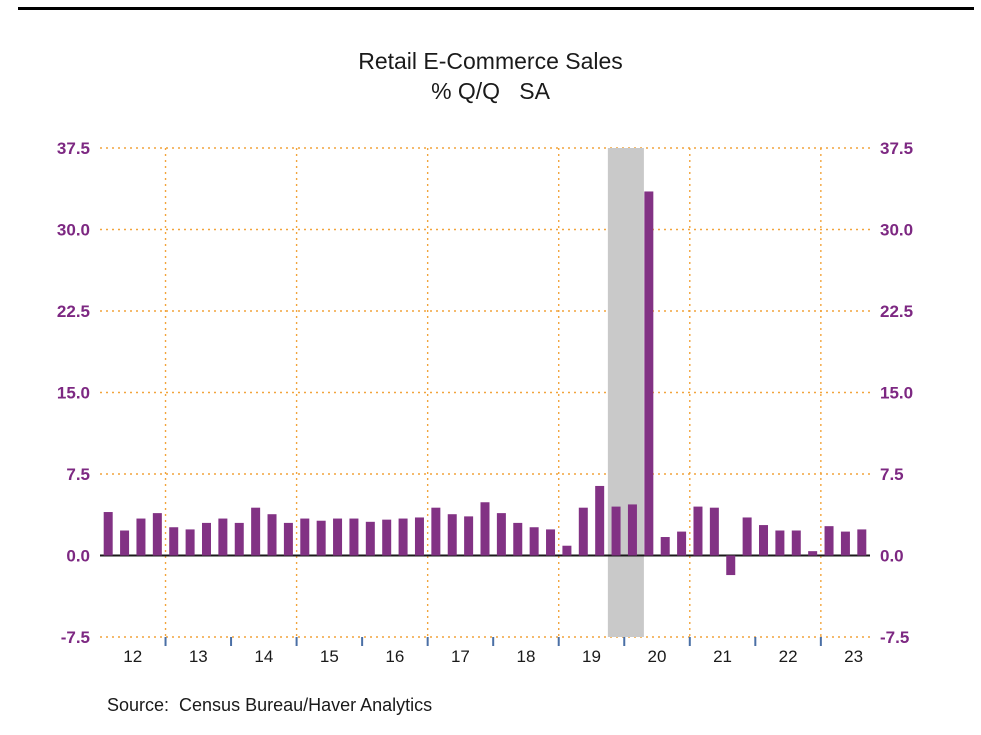 The width and height of the screenshot is (981, 735). I want to click on x-axis-label: 14, so click(263, 656).